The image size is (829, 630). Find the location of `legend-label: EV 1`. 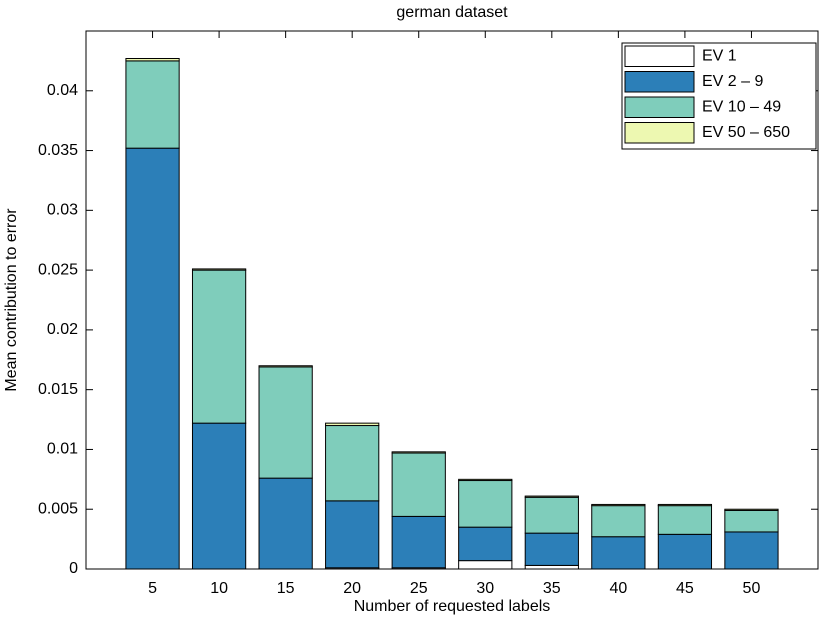

legend-label: EV 1 is located at coordinates (719, 55).